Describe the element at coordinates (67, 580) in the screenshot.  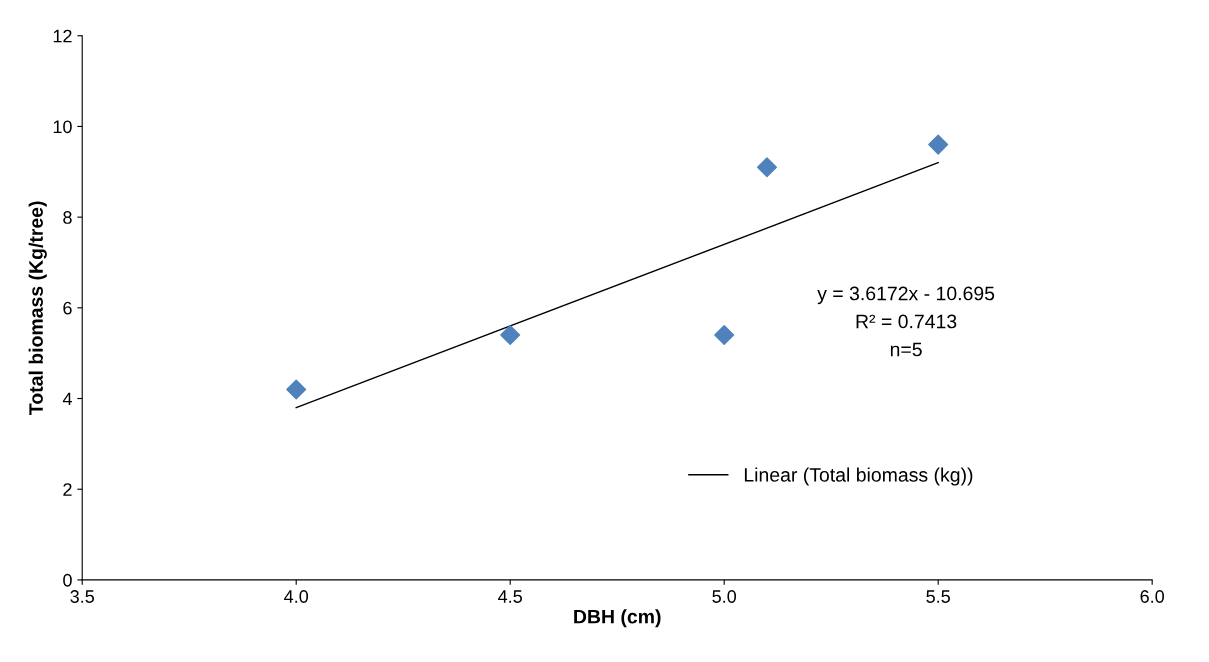
I see `y-tick-label: 0` at that location.